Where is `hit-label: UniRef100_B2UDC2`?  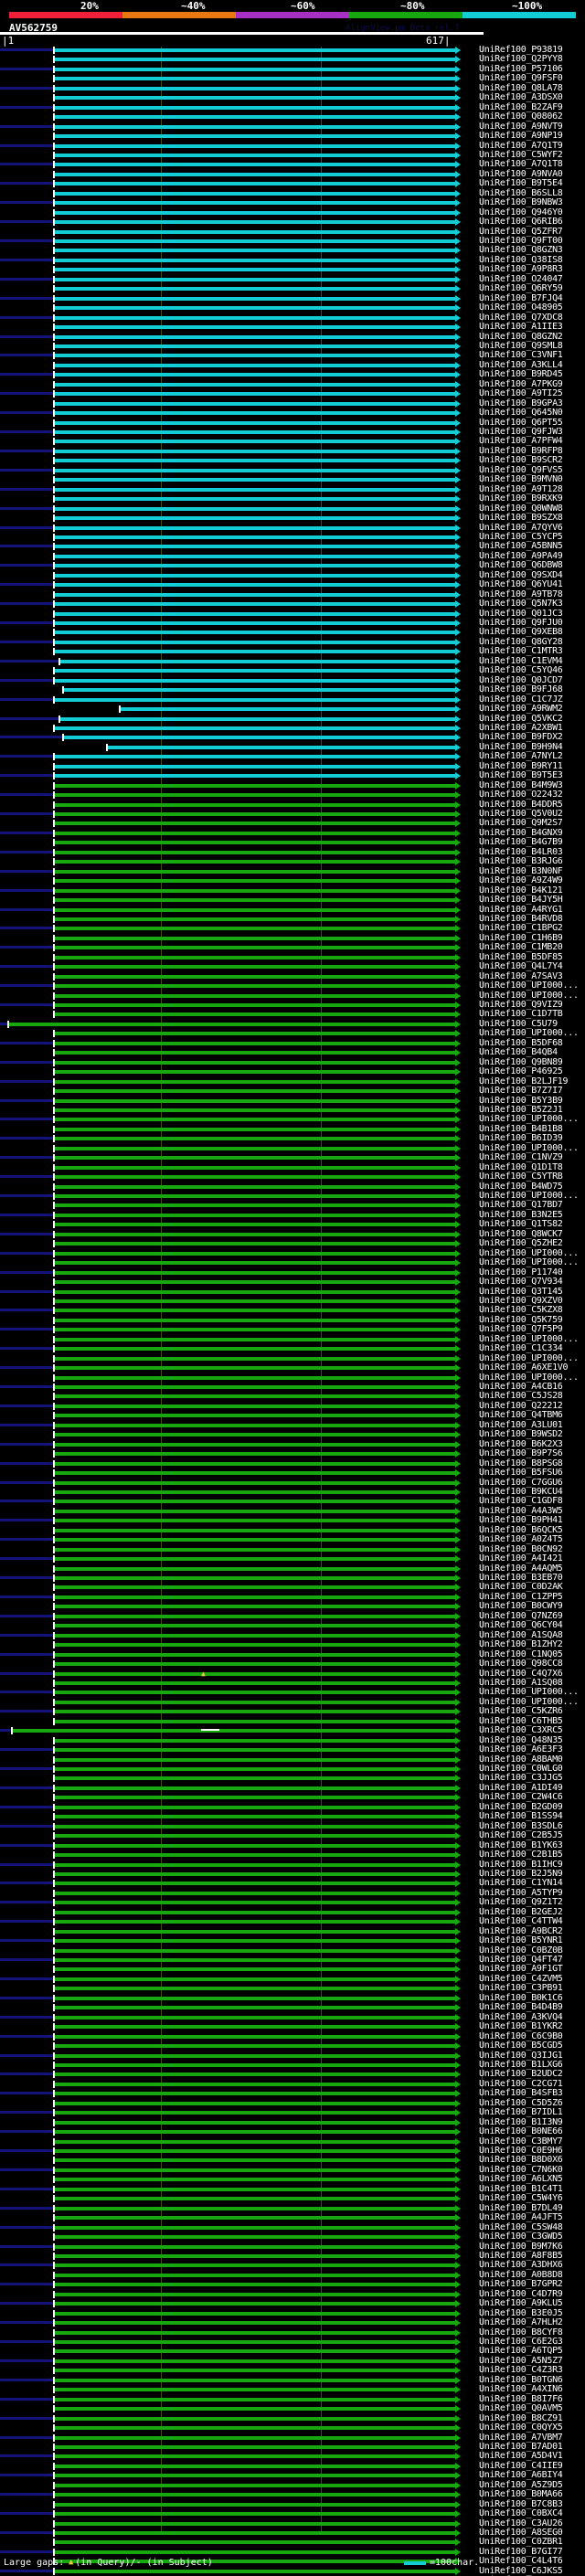
hit-label: UniRef100_B2UDC2 is located at coordinates (521, 2074).